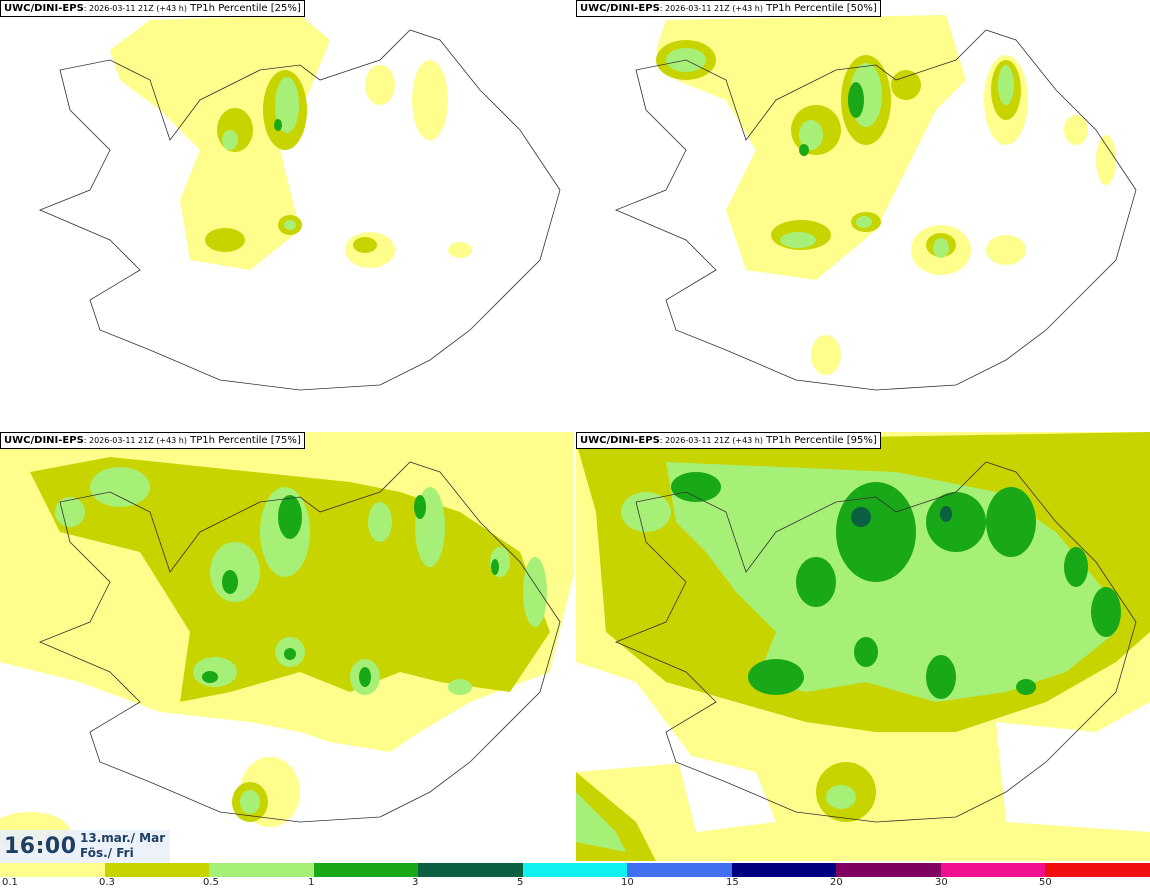 Image resolution: width=1150 pixels, height=891 pixels. What do you see at coordinates (1045, 882) in the screenshot?
I see `colorbar-tick-label: 50` at bounding box center [1045, 882].